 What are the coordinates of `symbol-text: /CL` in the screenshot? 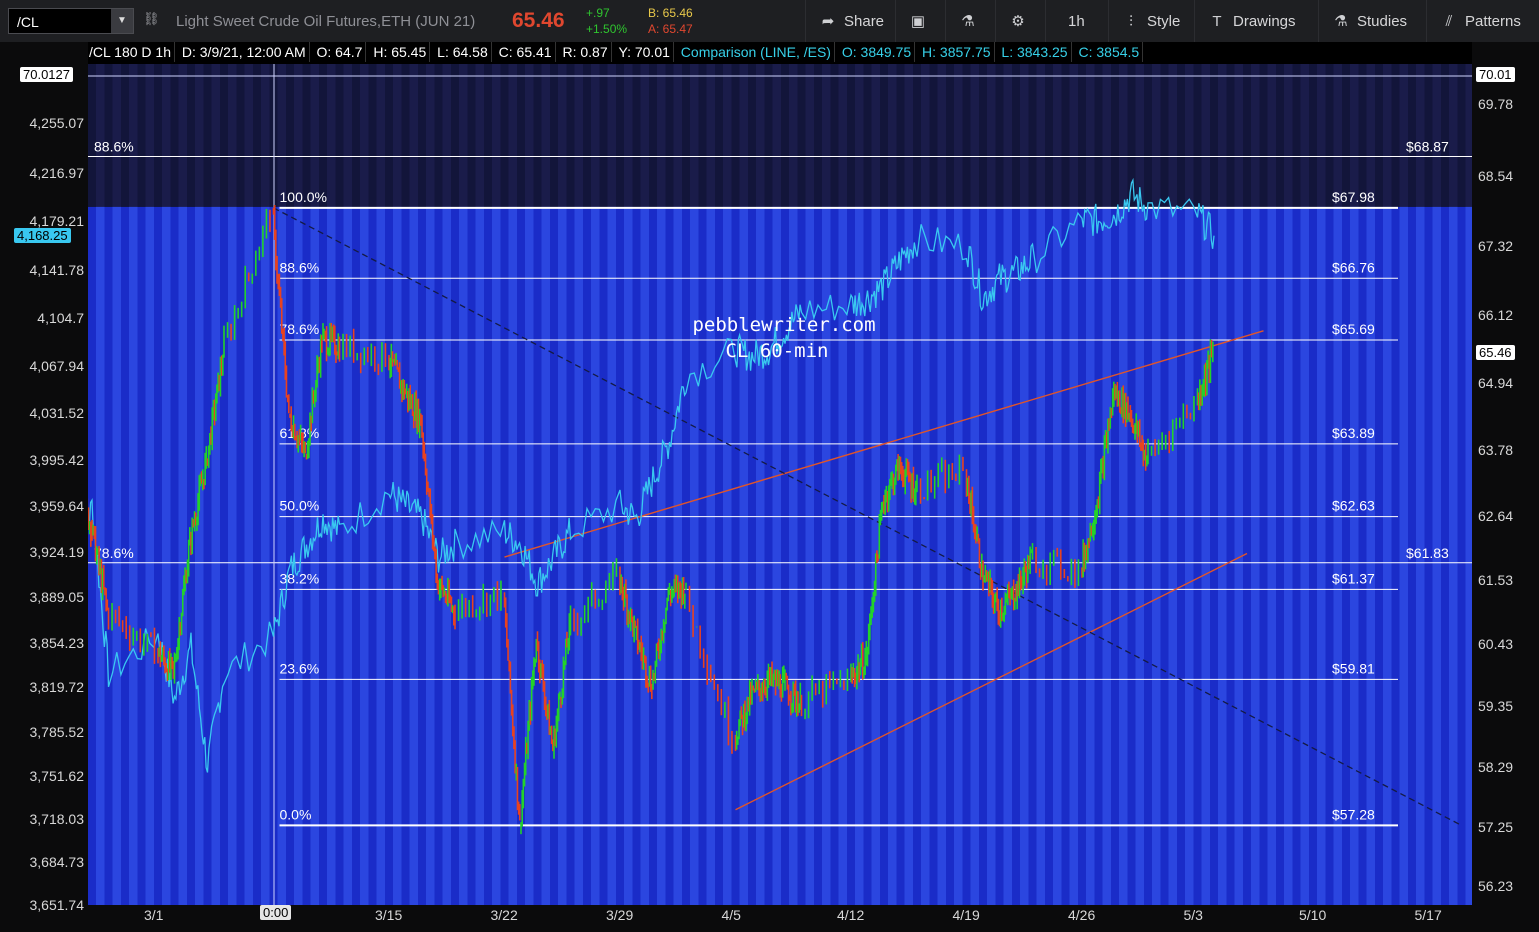 It's located at (28, 22).